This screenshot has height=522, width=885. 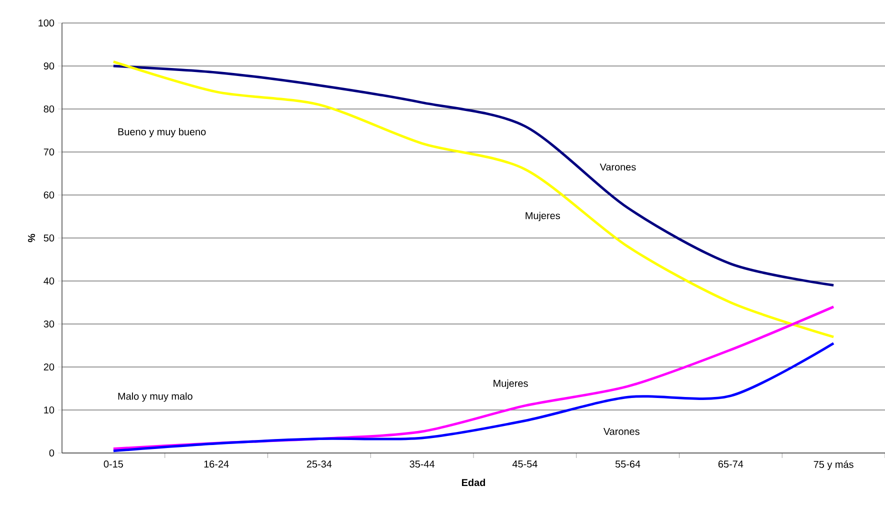 I want to click on x-tick-label: 75 y más, so click(x=834, y=465).